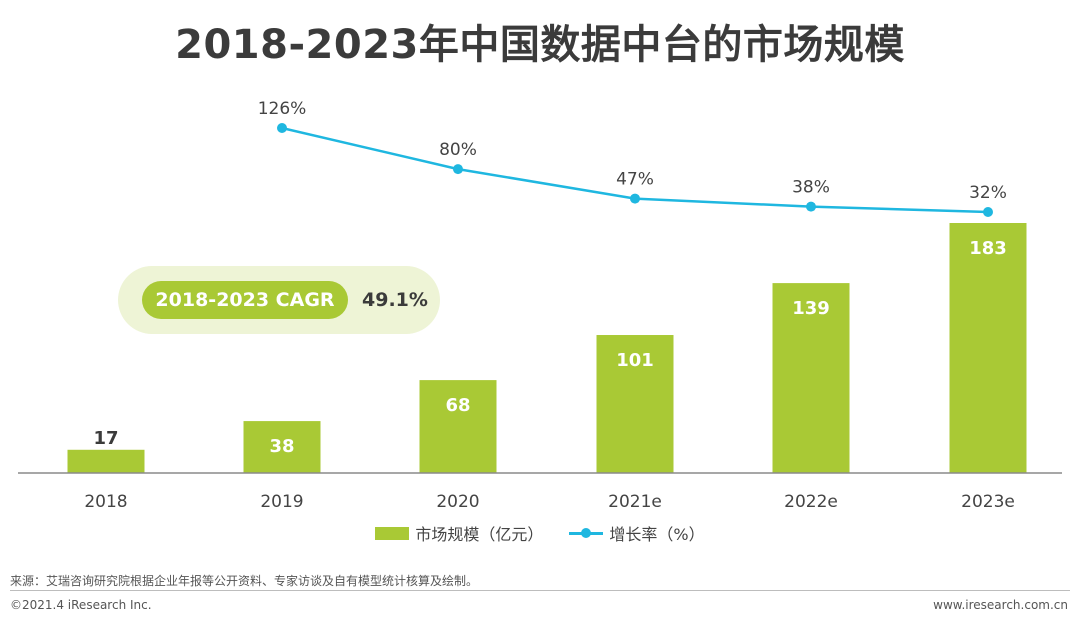  I want to click on bar-value-label: 68, so click(457, 405).